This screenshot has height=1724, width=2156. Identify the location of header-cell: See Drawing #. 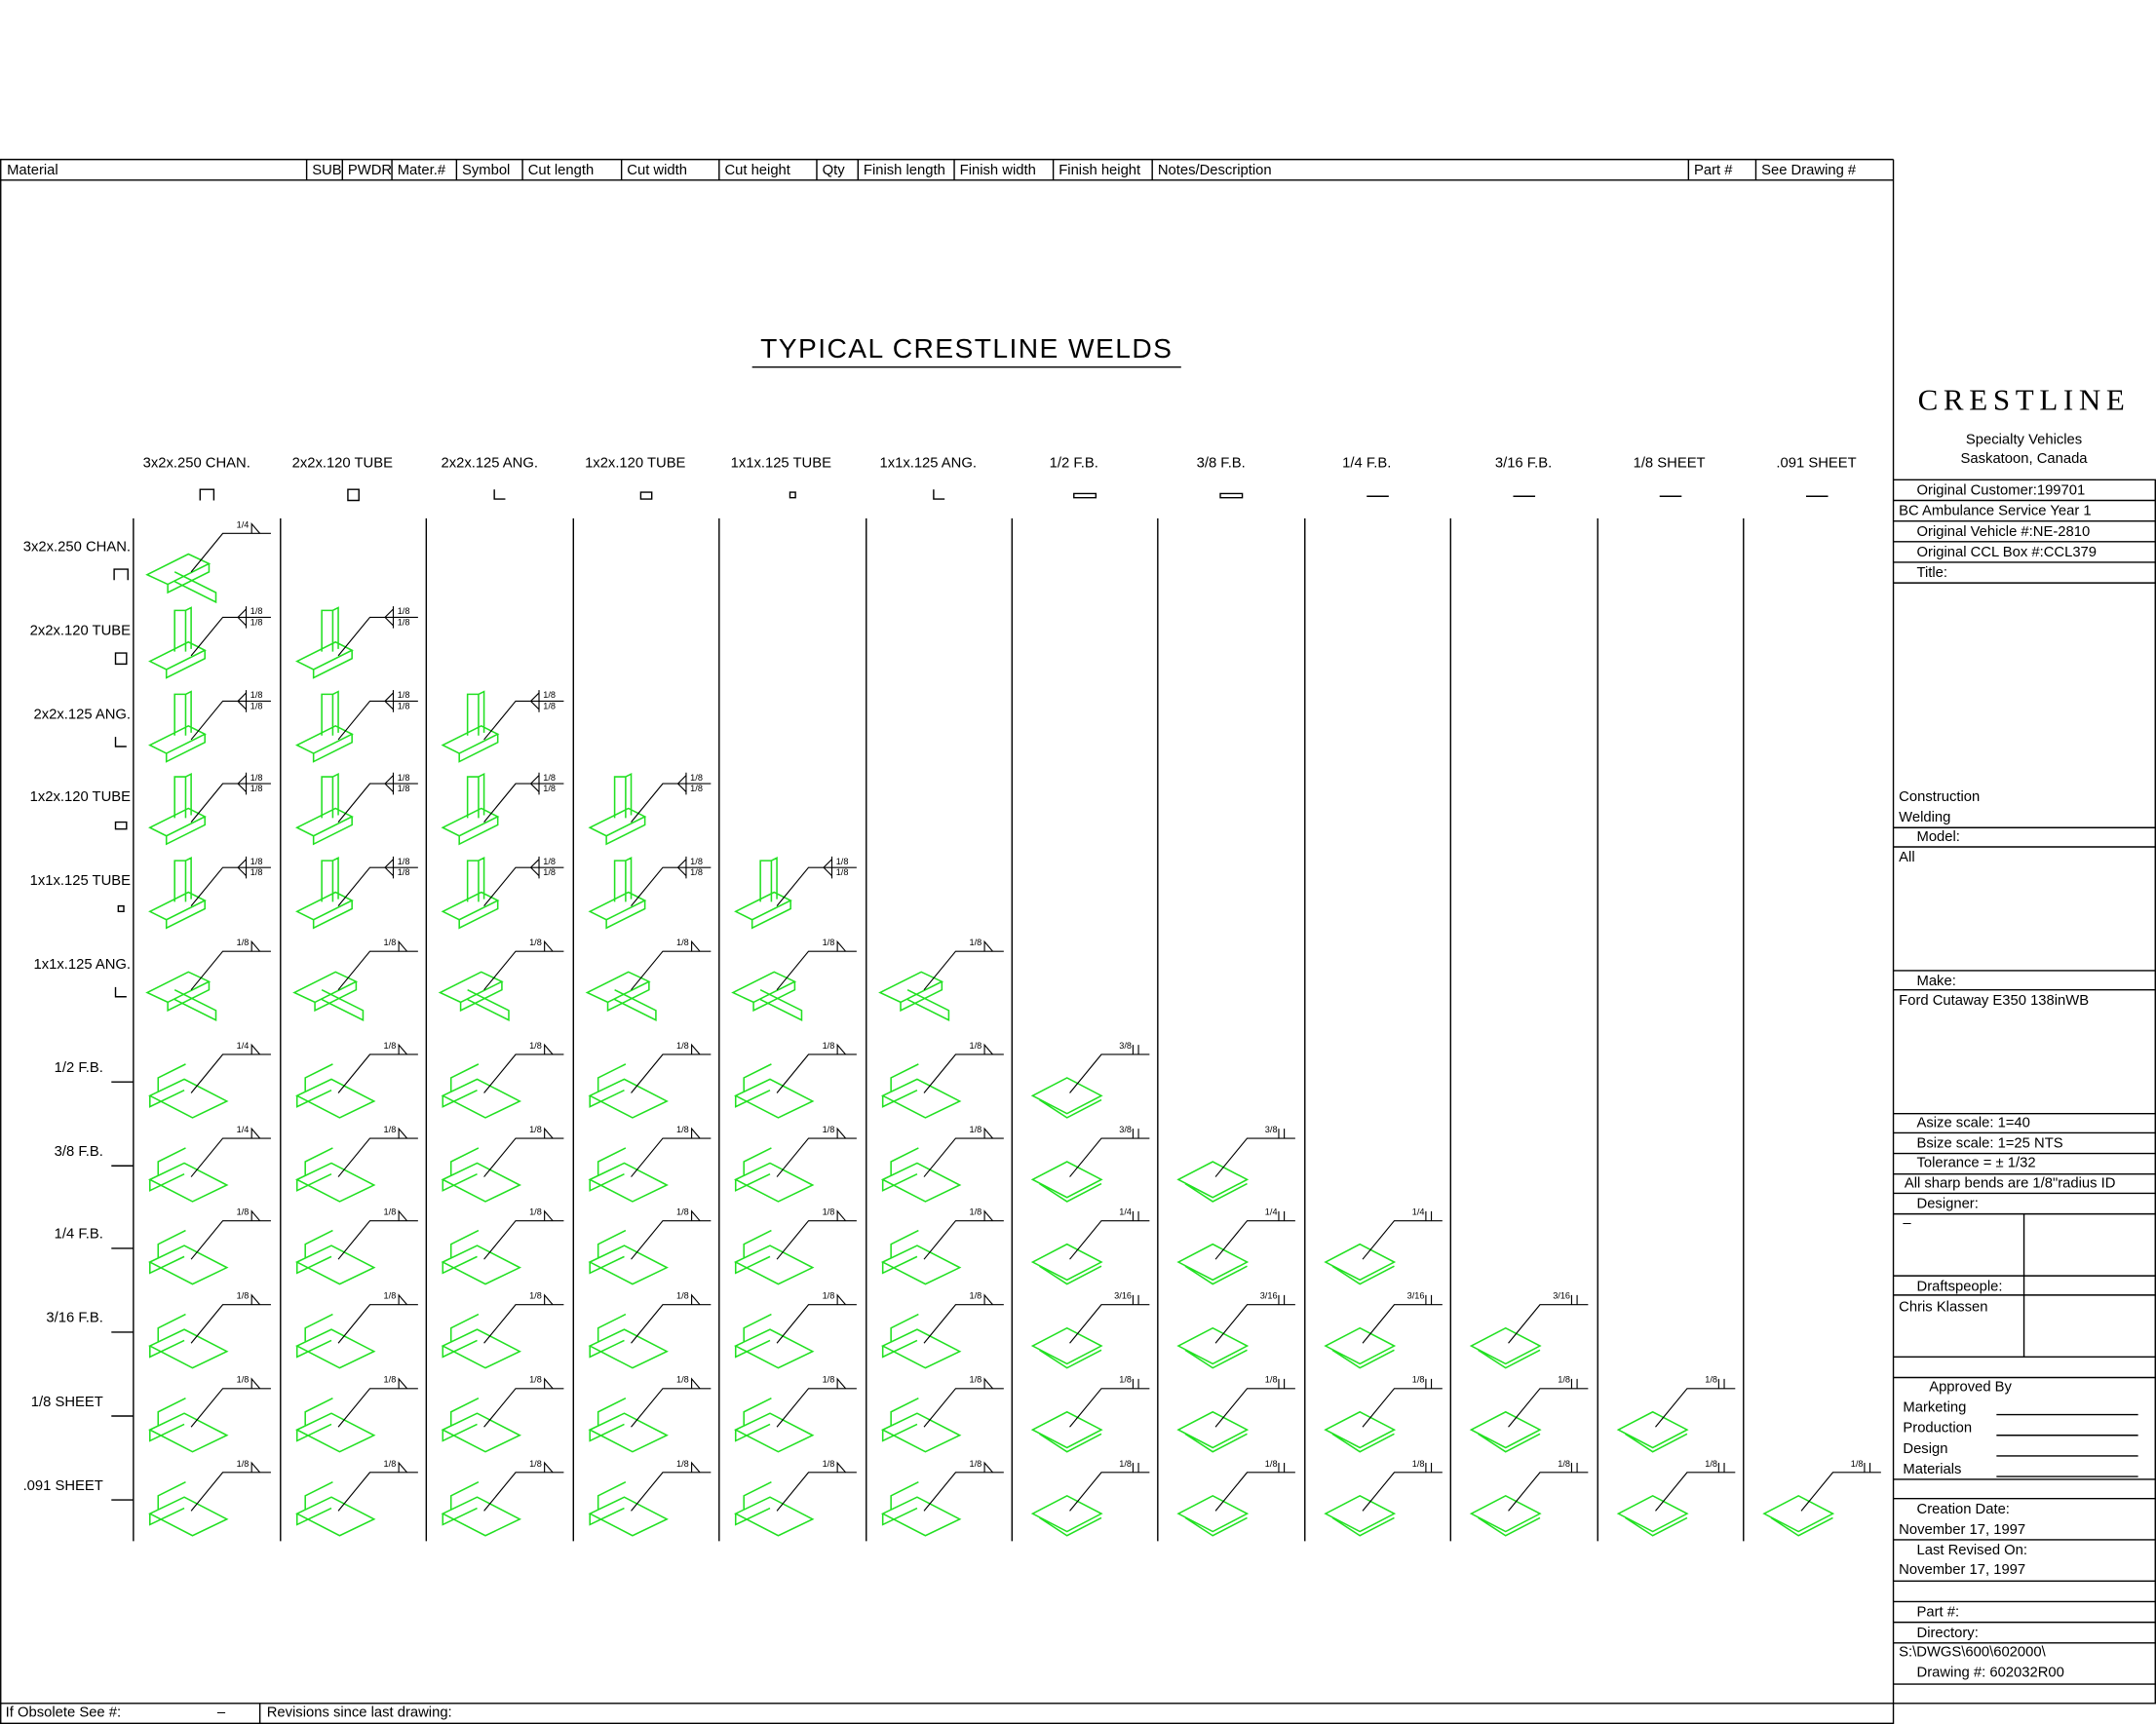
(1809, 170).